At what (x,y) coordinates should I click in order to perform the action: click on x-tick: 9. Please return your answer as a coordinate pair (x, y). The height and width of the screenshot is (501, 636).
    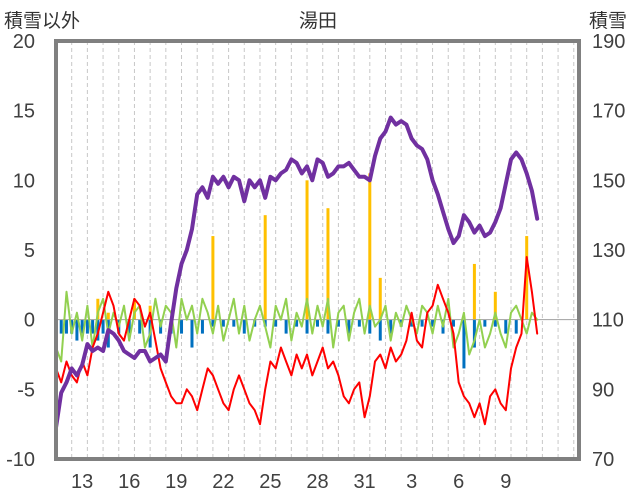
    Looking at the image, I should click on (505, 482).